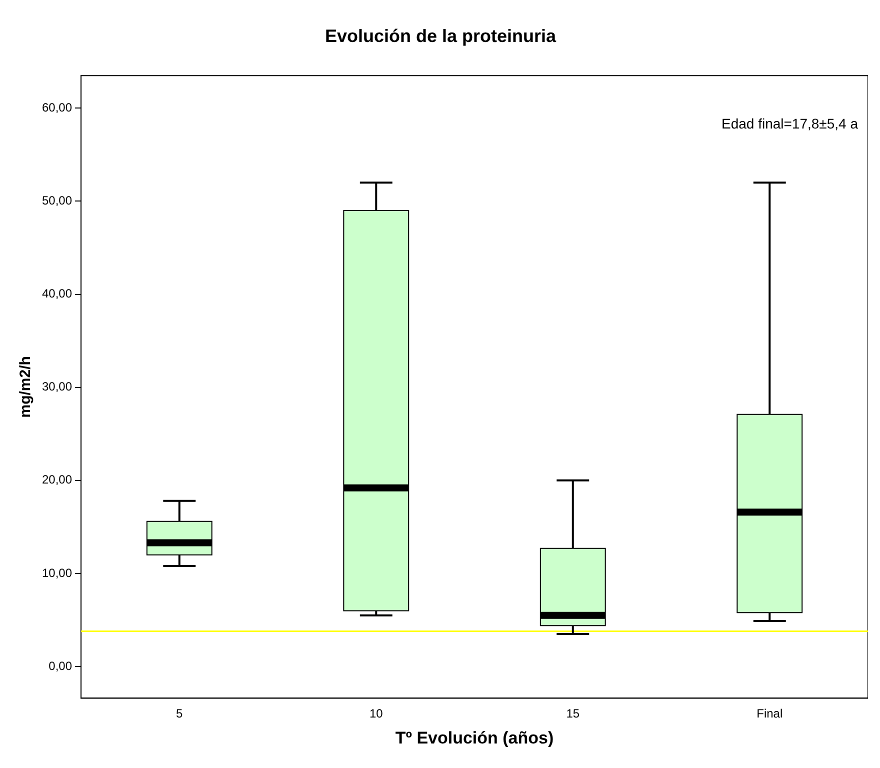 The width and height of the screenshot is (880, 768). Describe the element at coordinates (180, 713) in the screenshot. I see `x-tick-label: 5` at that location.